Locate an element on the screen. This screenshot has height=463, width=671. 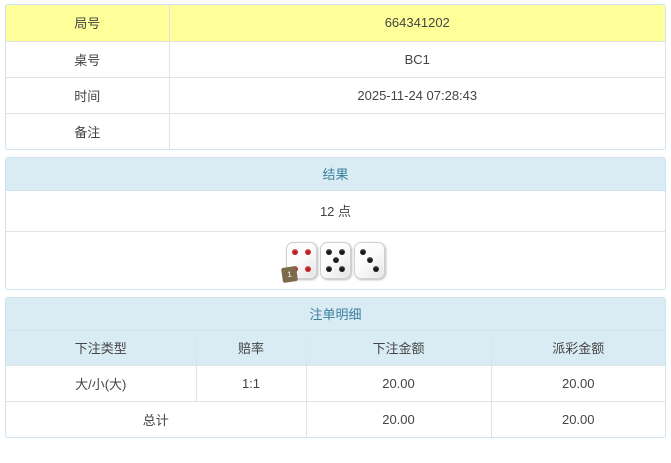
die-1: 1 is located at coordinates (299, 262).